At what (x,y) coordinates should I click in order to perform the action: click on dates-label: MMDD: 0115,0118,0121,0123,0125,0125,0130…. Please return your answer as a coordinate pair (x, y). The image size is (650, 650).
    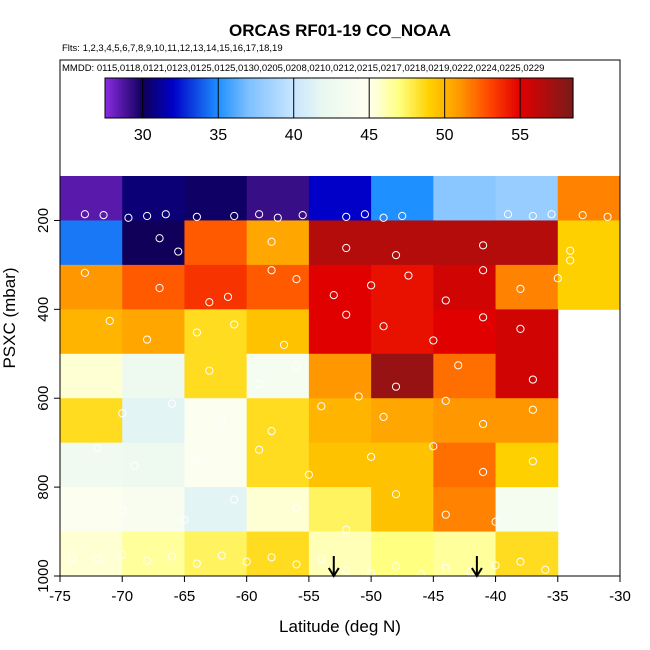
    Looking at the image, I should click on (303, 68).